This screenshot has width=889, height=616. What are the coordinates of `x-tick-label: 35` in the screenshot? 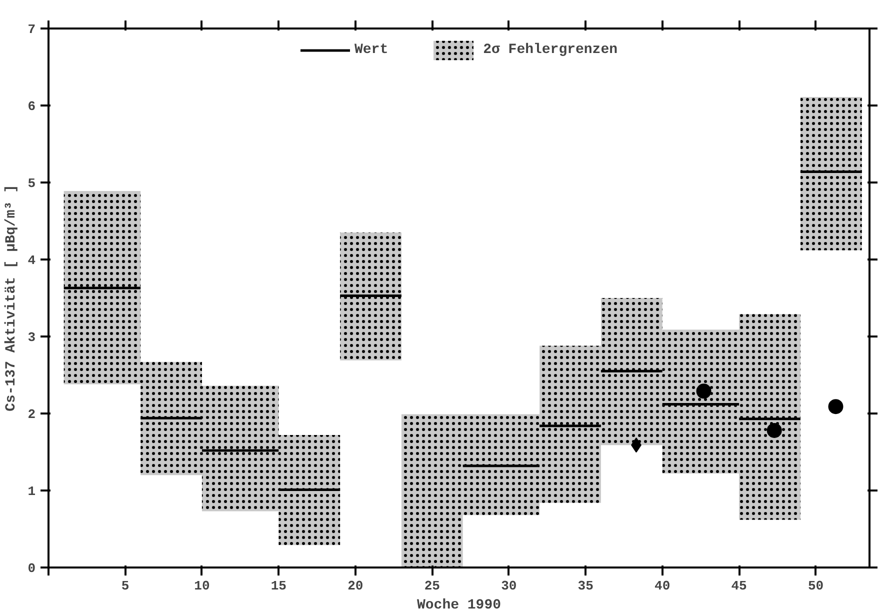 It's located at (586, 586).